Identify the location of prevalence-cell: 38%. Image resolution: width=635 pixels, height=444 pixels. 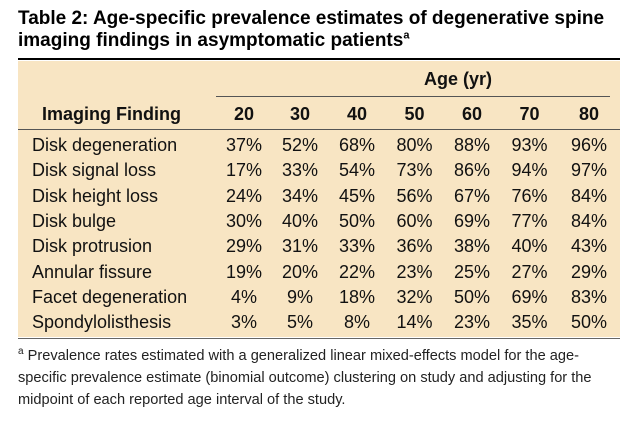
(472, 246).